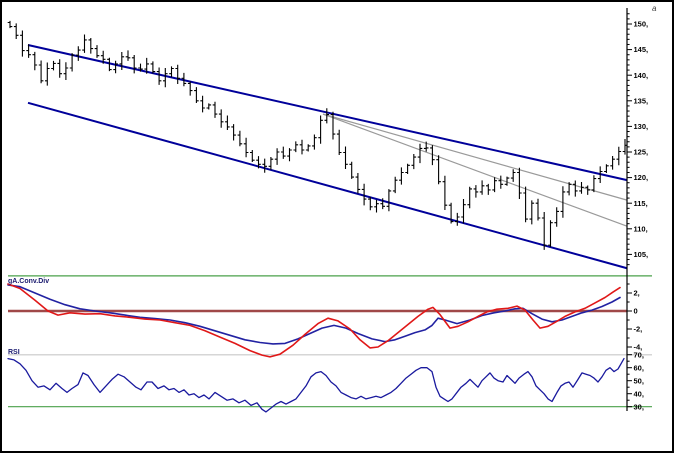 The width and height of the screenshot is (674, 453). I want to click on price-axis-label: 105,, so click(641, 254).